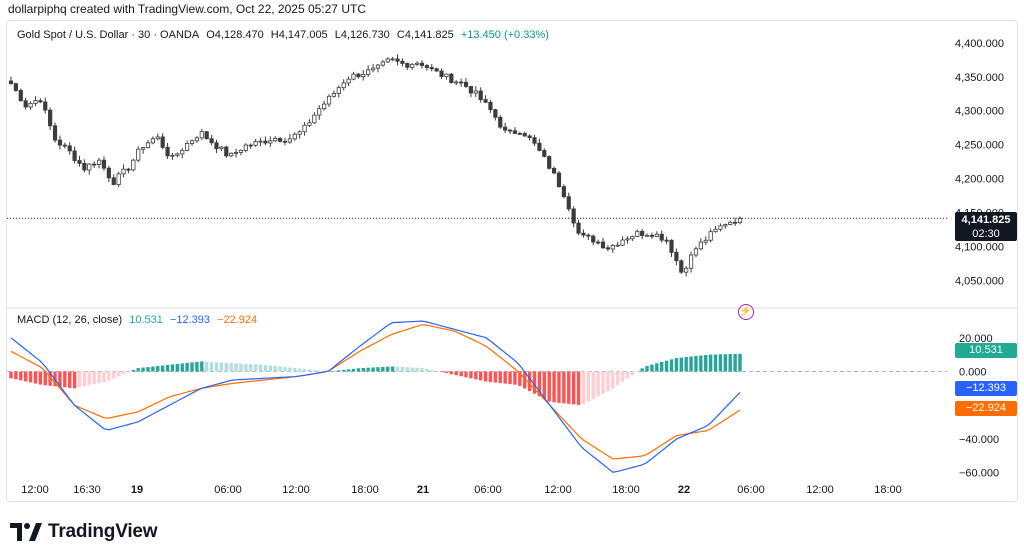 The height and width of the screenshot is (555, 1024). Describe the element at coordinates (746, 312) in the screenshot. I see `event-bolt-icon: ⚡` at that location.